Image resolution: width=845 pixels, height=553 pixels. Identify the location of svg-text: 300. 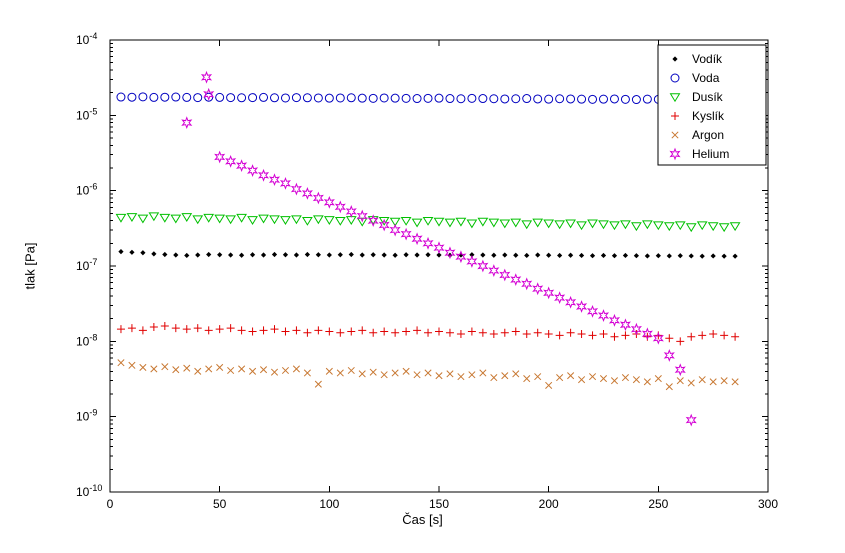
(768, 504).